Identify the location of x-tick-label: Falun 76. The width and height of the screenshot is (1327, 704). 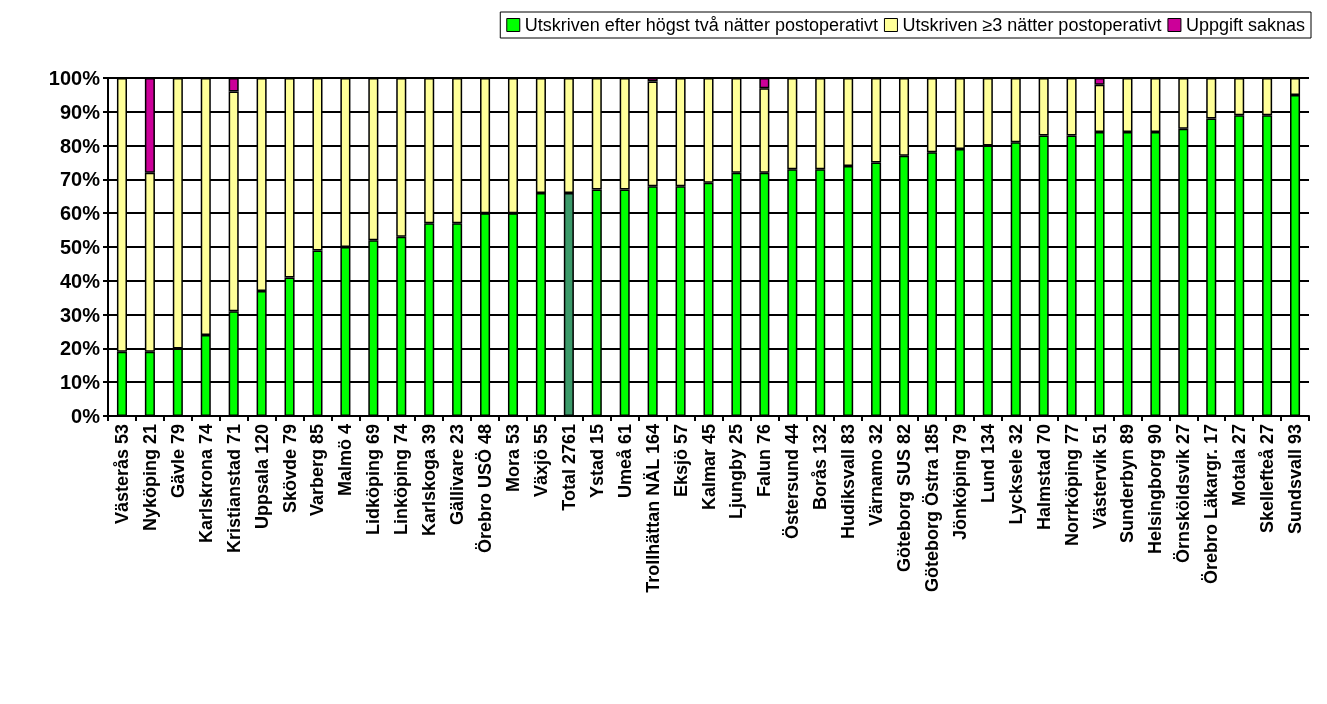
(764, 461).